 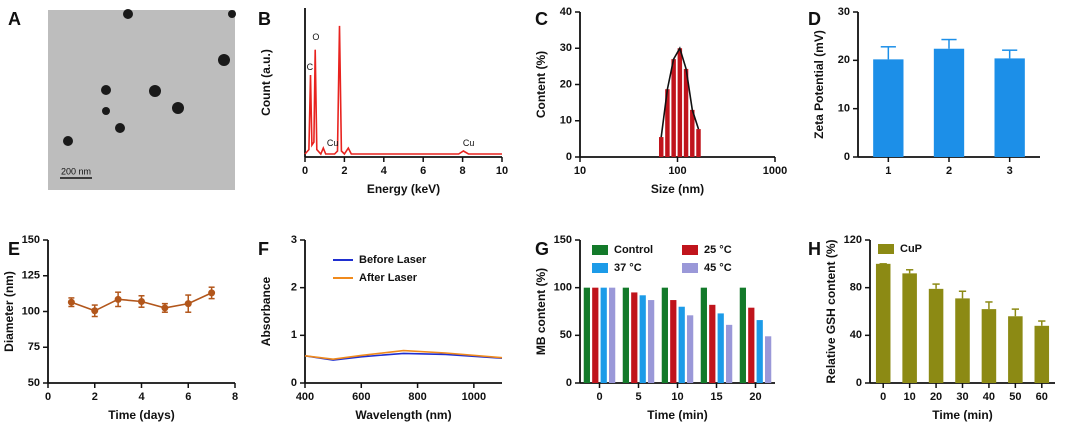 What do you see at coordinates (34, 347) in the screenshot?
I see `y-tick-label: 75` at bounding box center [34, 347].